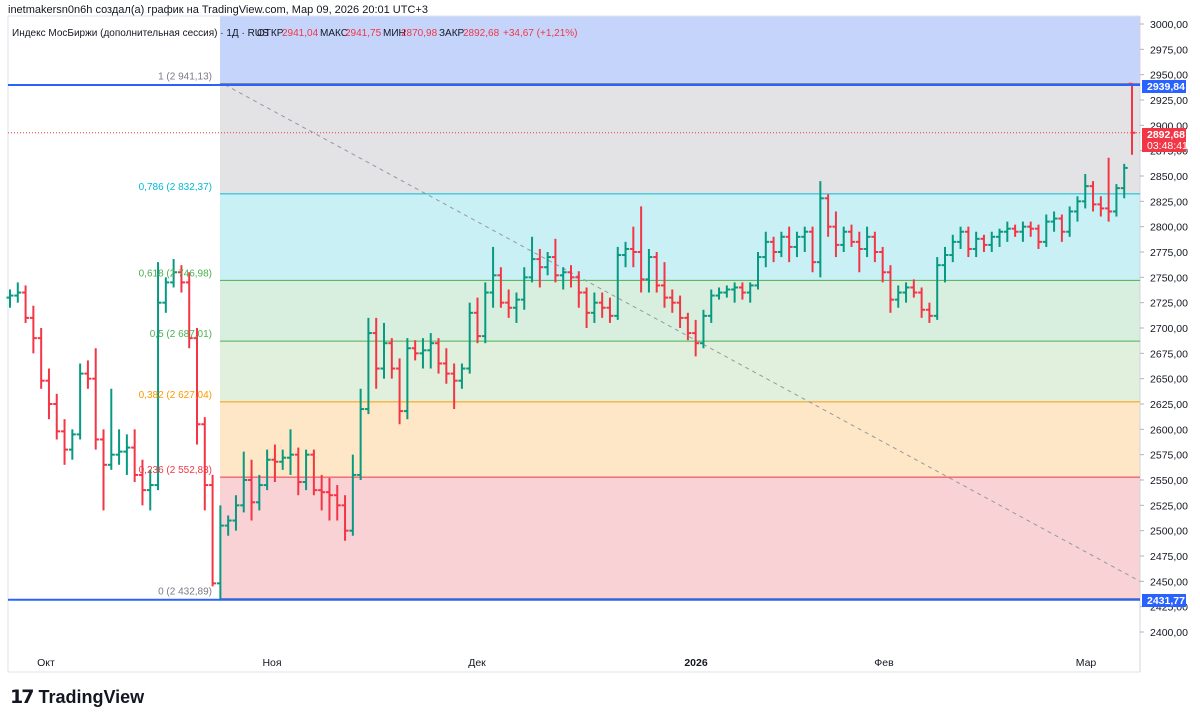  Describe the element at coordinates (185, 592) in the screenshot. I see `fib-label: 0 (2 432,89)` at that location.